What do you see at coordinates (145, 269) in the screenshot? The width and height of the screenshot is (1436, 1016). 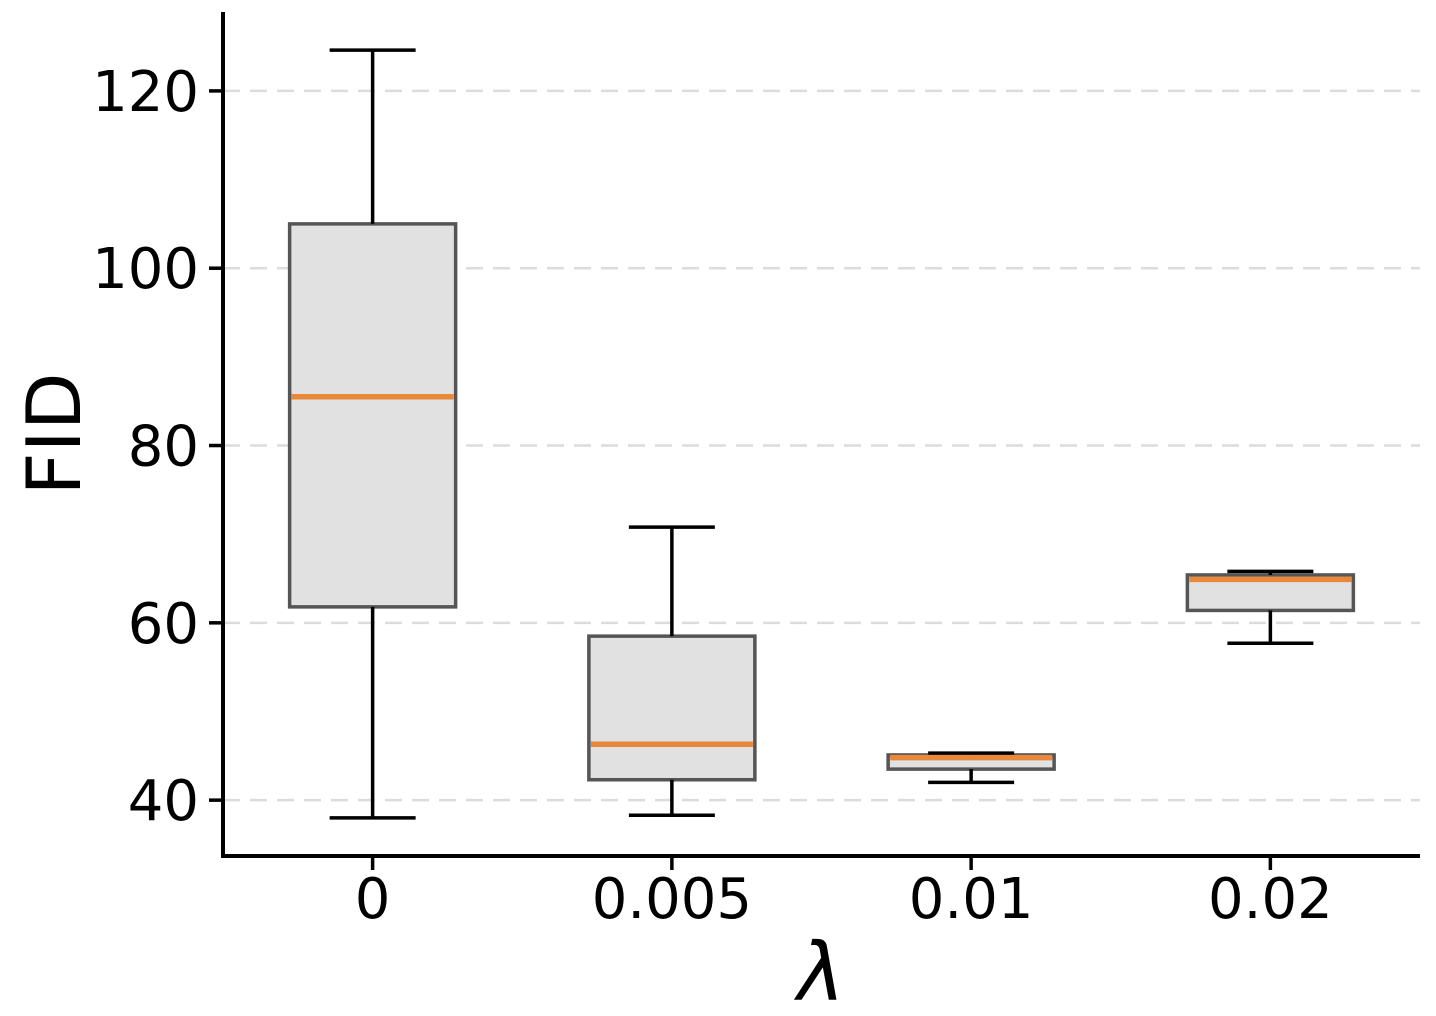 I see `y-tick-label: 100` at bounding box center [145, 269].